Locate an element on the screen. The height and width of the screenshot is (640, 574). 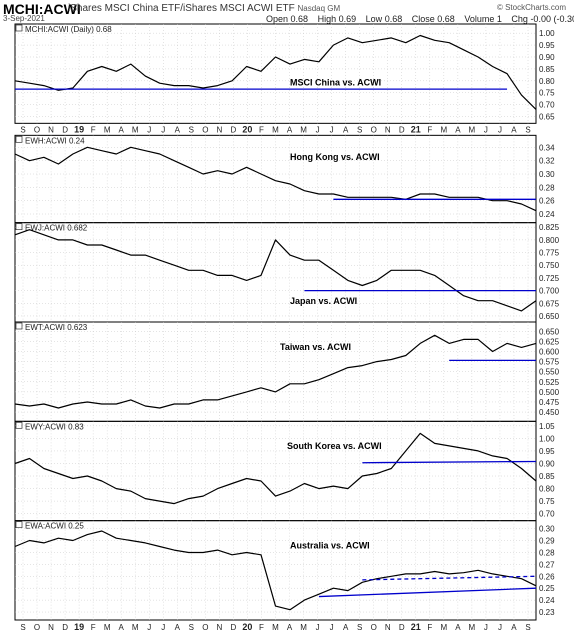
y-tick-label: 0.800 is located at coordinates (549, 240).